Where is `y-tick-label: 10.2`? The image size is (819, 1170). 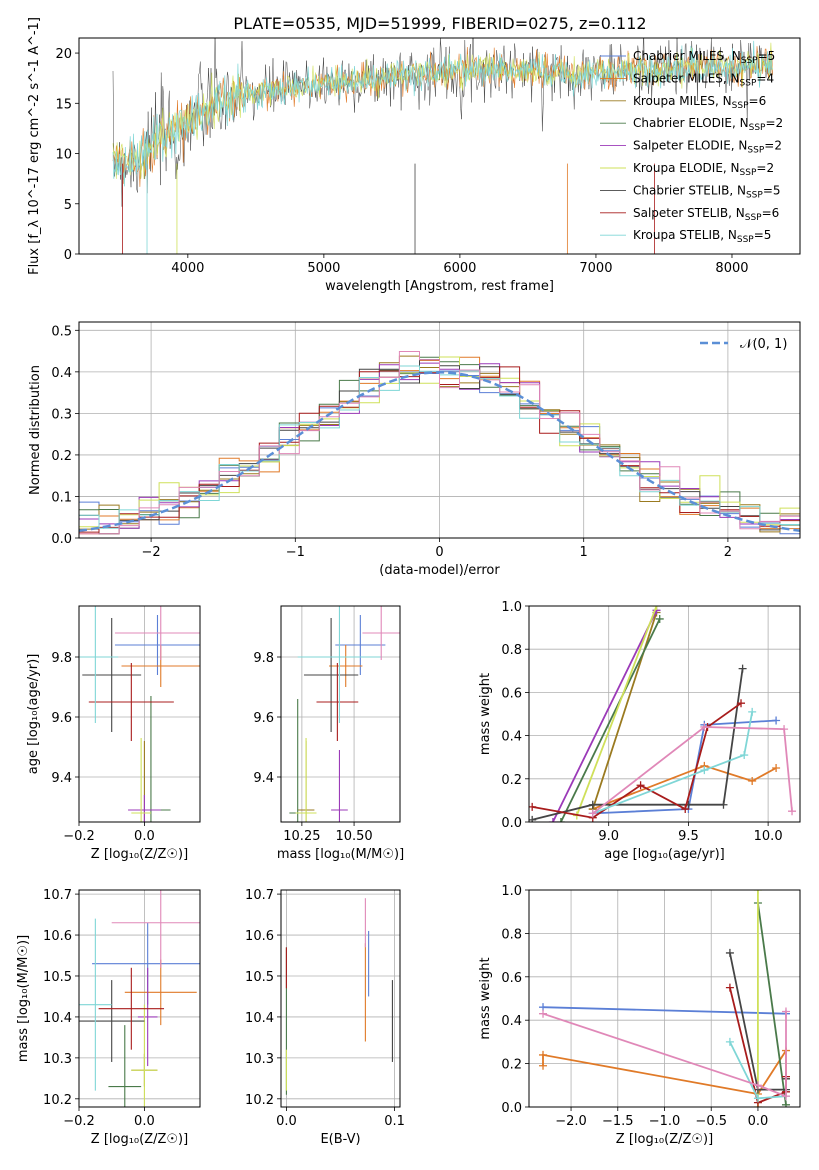
y-tick-label: 10.2 is located at coordinates (57, 1100).